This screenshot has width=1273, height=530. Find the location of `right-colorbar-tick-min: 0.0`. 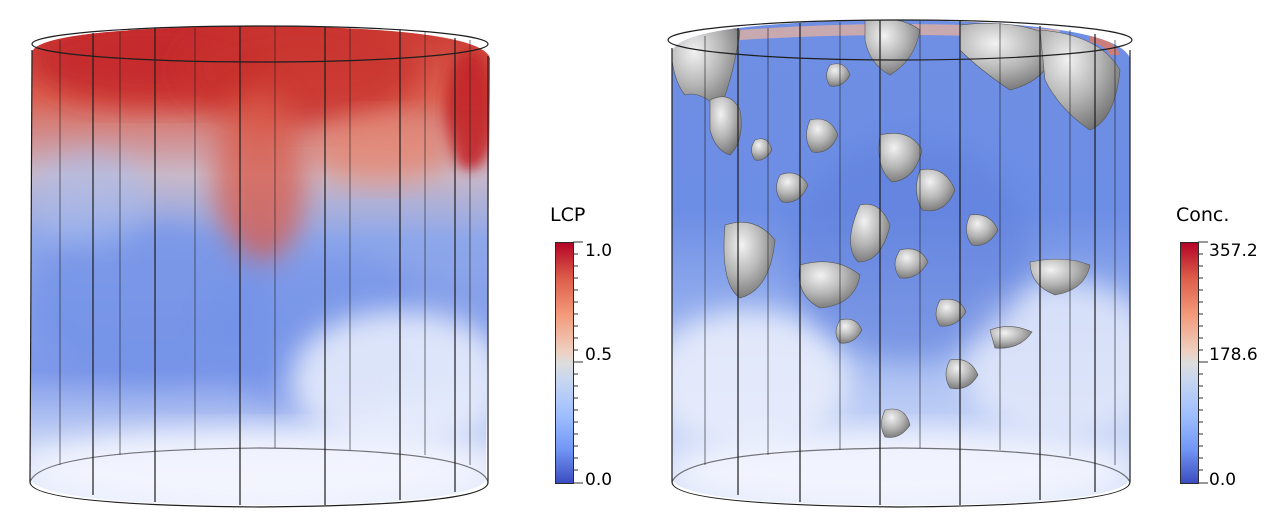

right-colorbar-tick-min: 0.0 is located at coordinates (1223, 480).